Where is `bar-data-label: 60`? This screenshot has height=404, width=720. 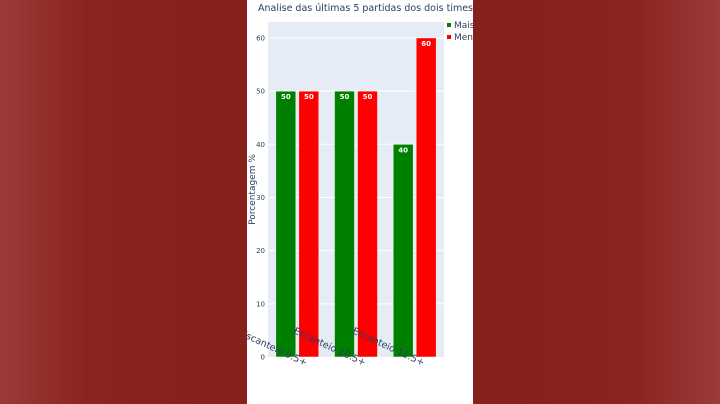
bar-data-label: 60 is located at coordinates (426, 44).